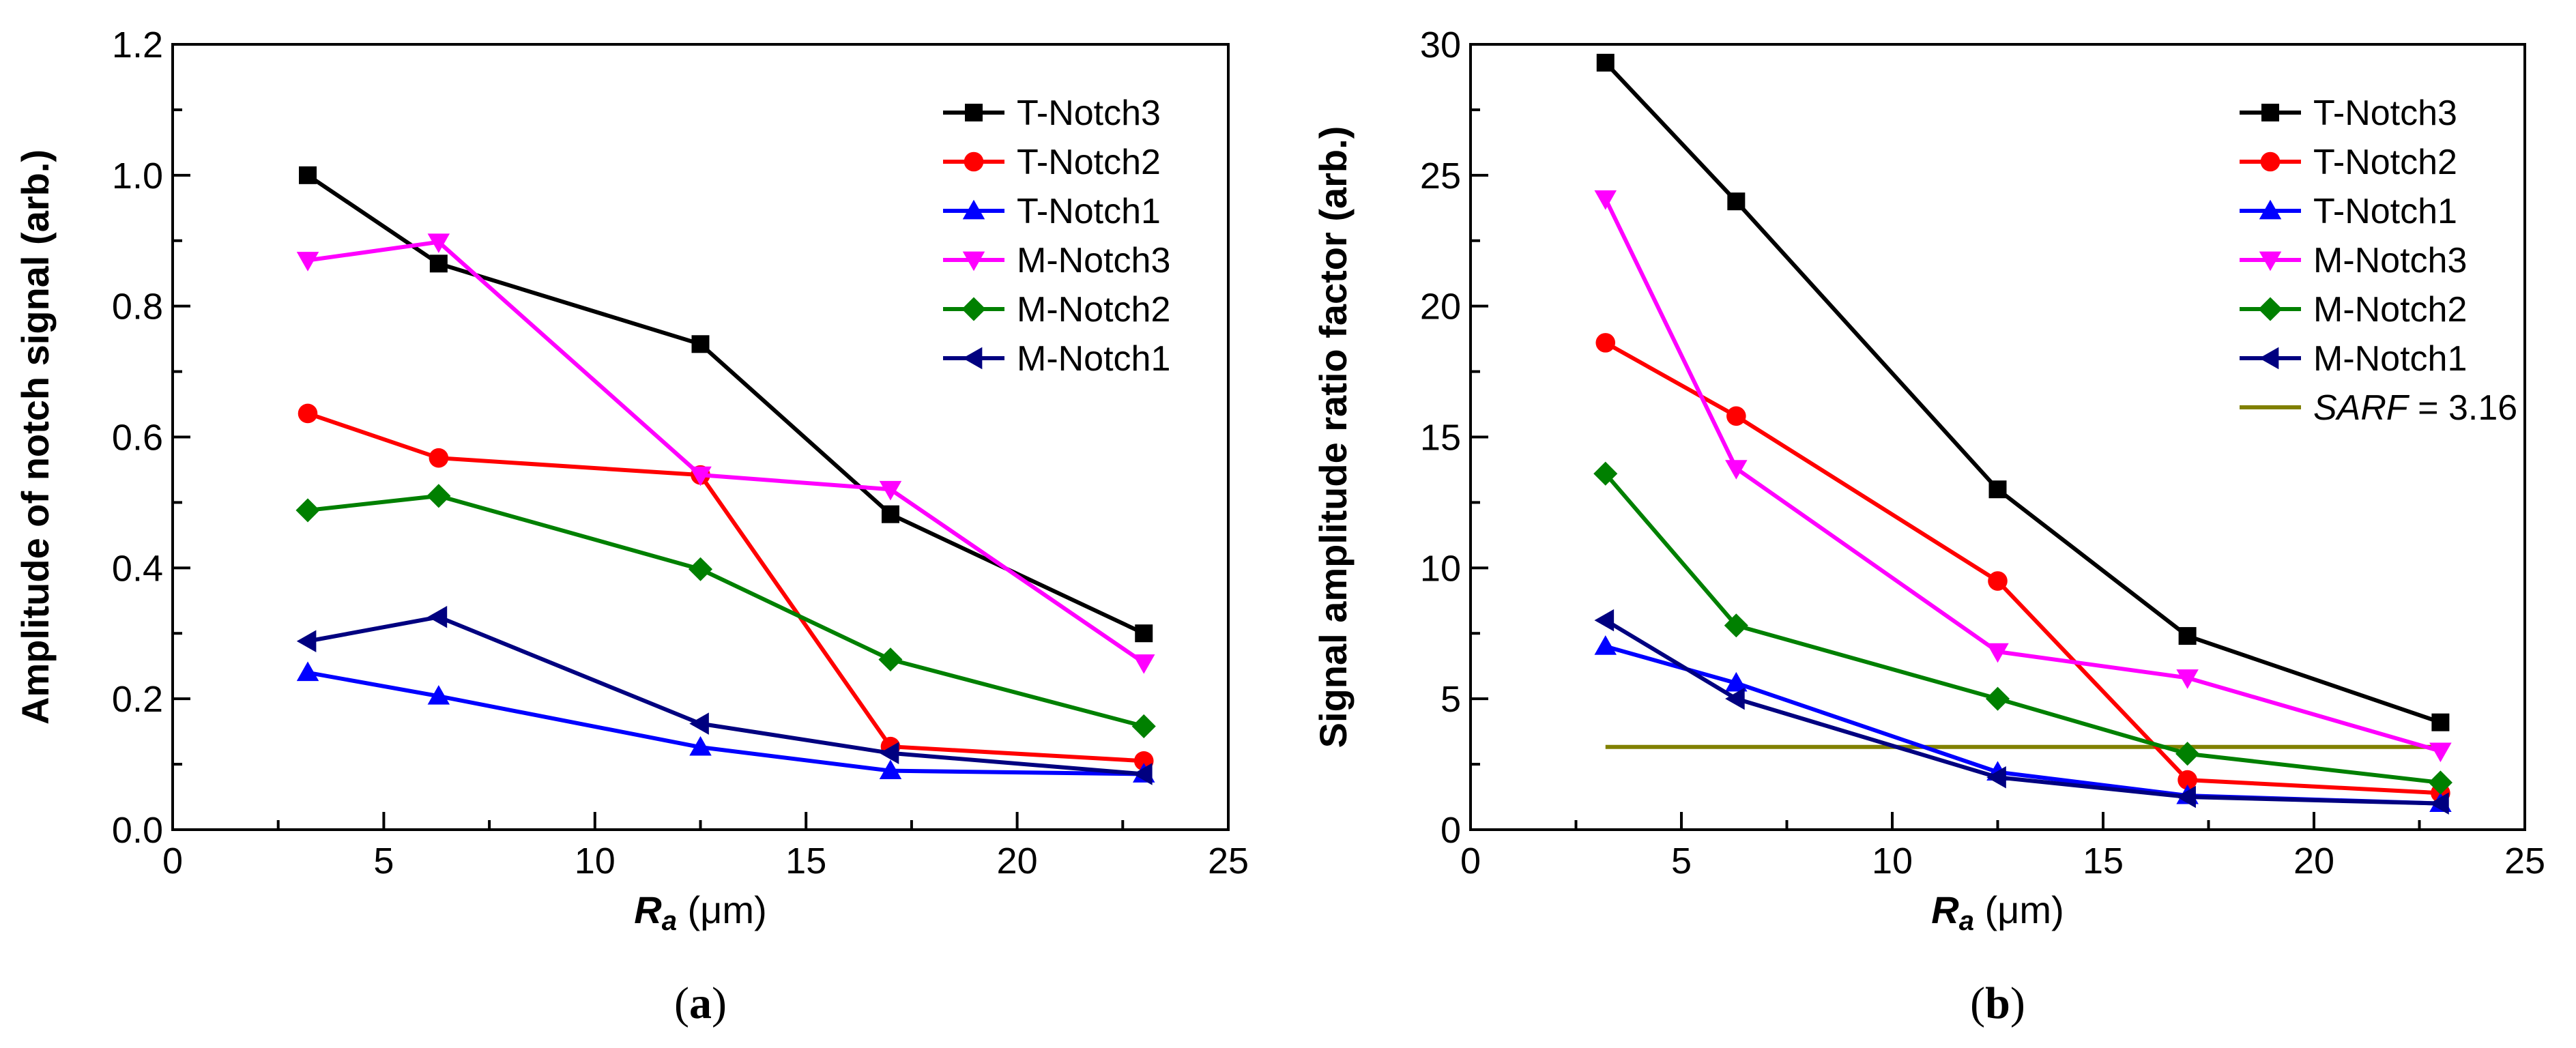 Image resolution: width=2576 pixels, height=1048 pixels. I want to click on x-axis-symbol: R, so click(648, 909).